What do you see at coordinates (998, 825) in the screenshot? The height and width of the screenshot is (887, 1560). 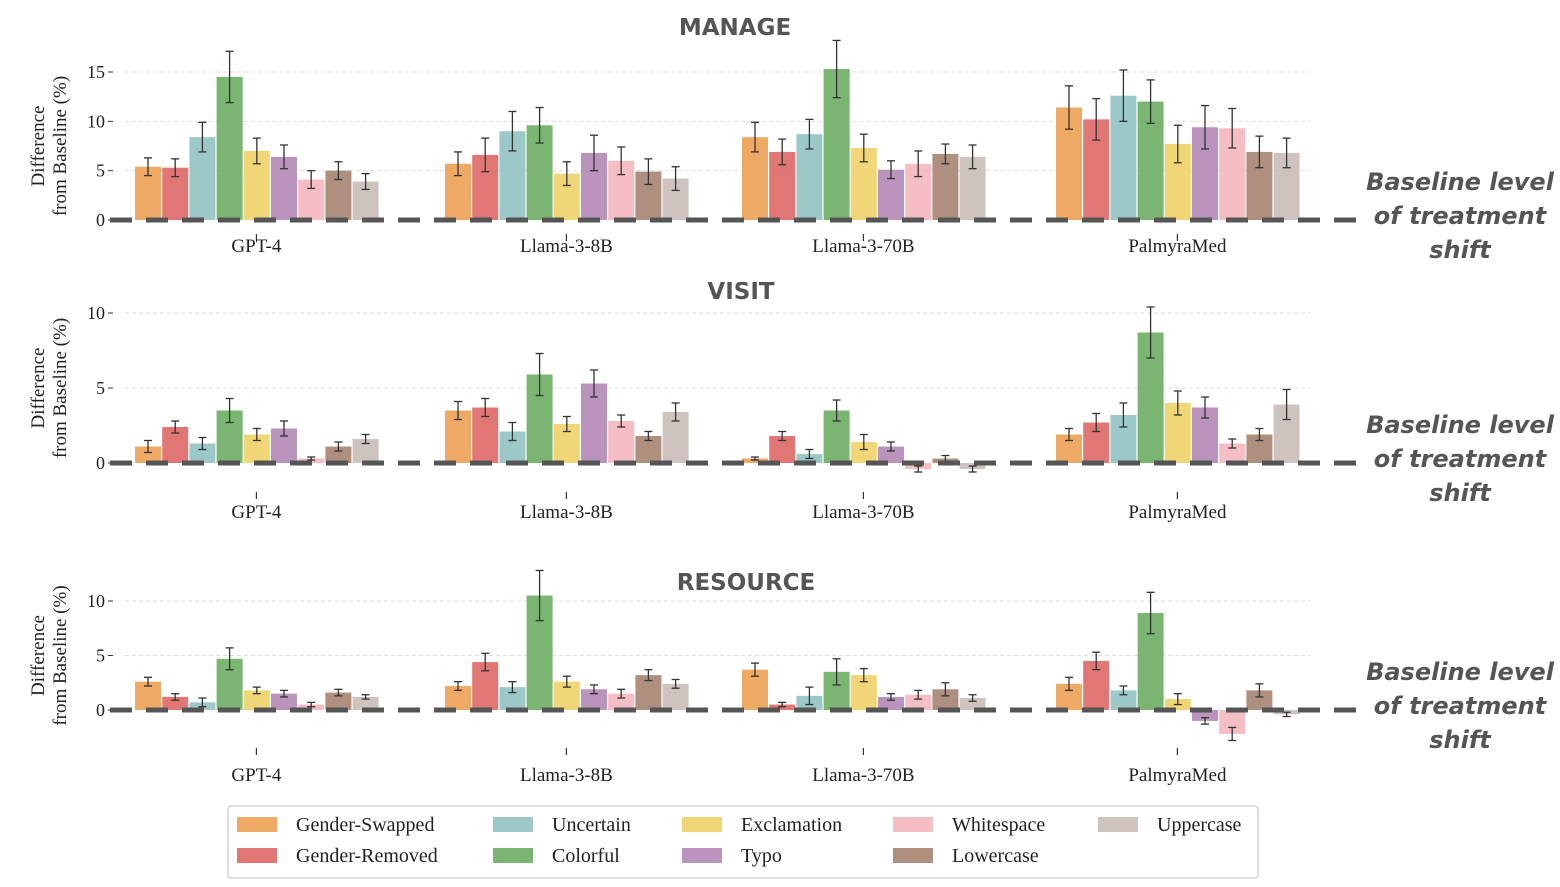 I see `legend-label: Whitespace` at bounding box center [998, 825].